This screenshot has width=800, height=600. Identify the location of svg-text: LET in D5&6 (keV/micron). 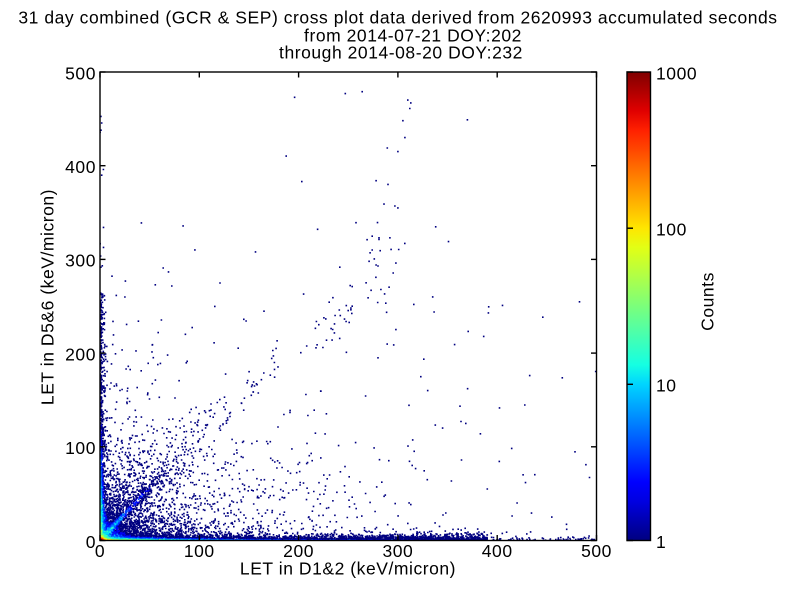
(48, 297).